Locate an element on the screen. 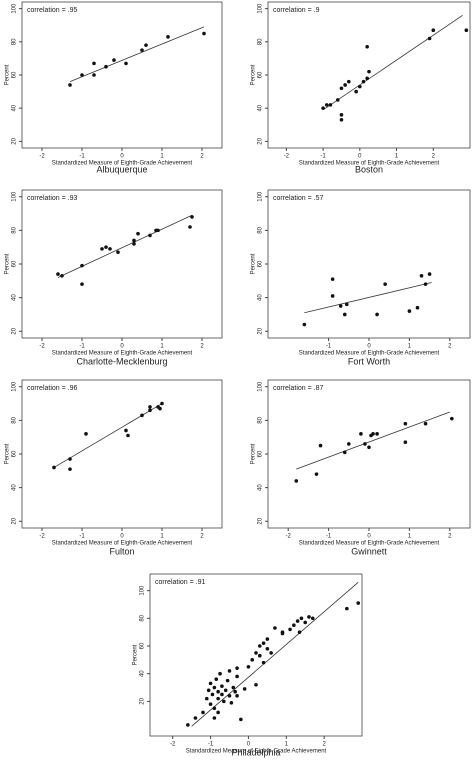 The height and width of the screenshot is (760, 474). panel-title: Fulton is located at coordinates (121, 551).